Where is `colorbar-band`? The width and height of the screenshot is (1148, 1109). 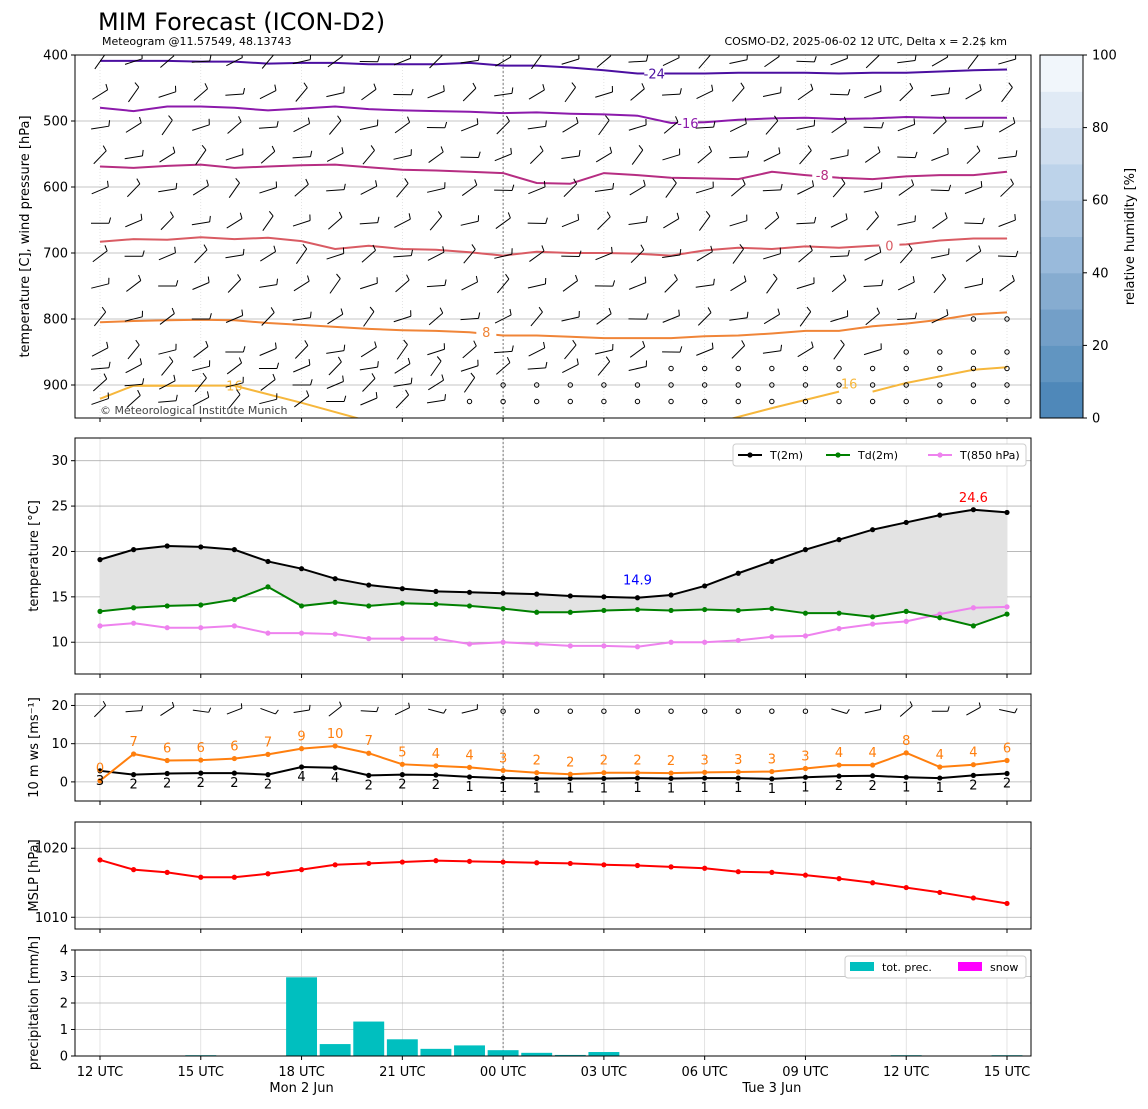 colorbar-band is located at coordinates (1061, 363).